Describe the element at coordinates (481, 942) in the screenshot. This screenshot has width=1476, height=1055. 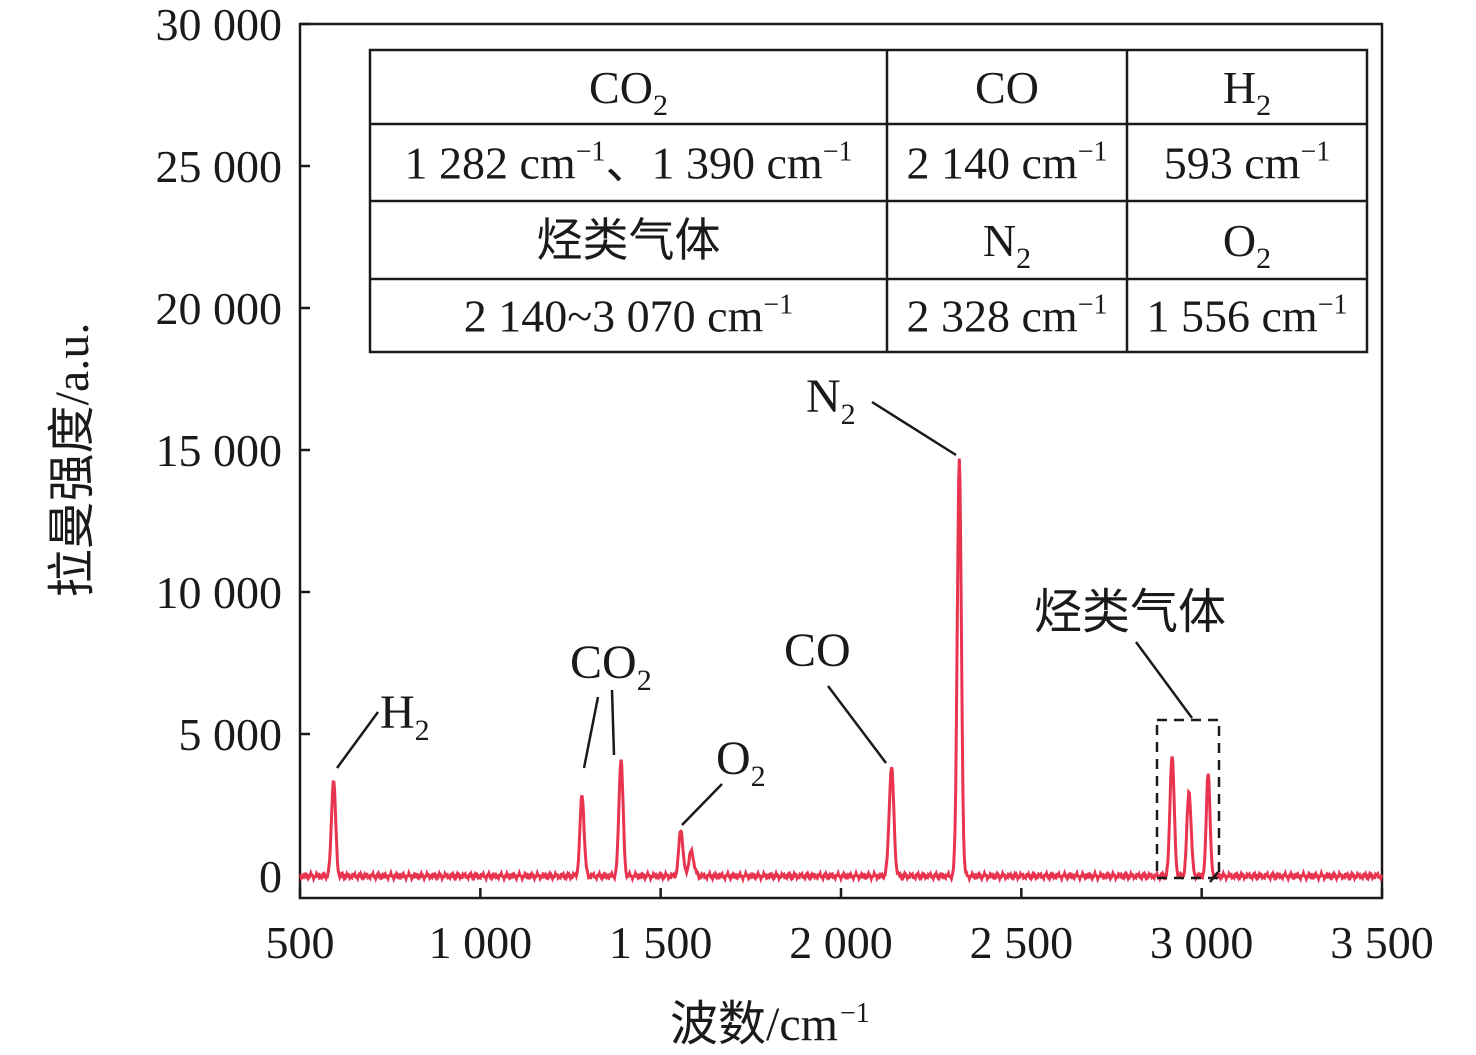
I see `x-tick-label: 1 000` at that location.